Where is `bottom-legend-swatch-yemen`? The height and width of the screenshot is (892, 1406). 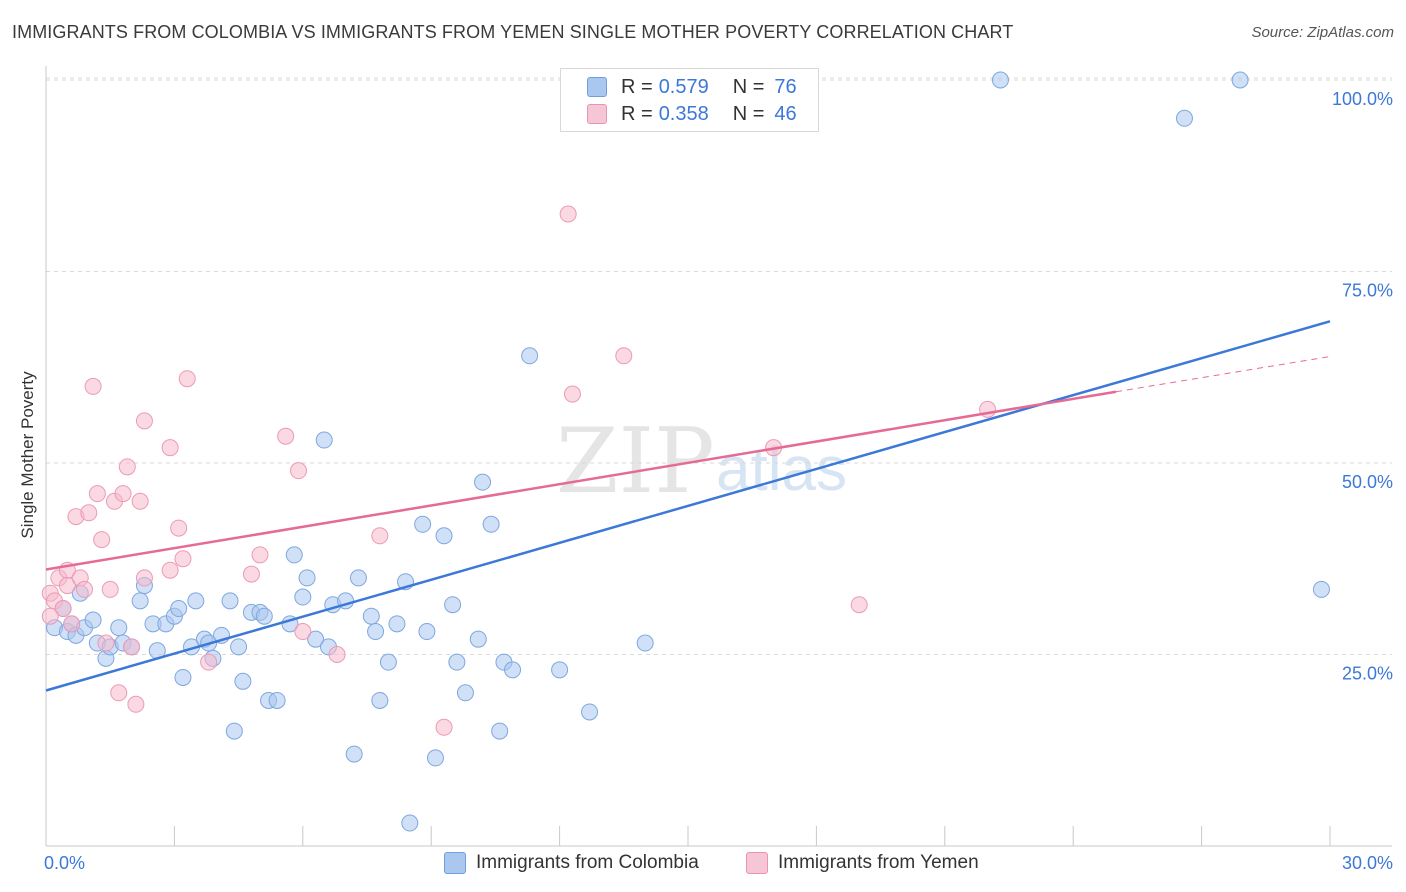 bottom-legend-swatch-yemen is located at coordinates (757, 863).